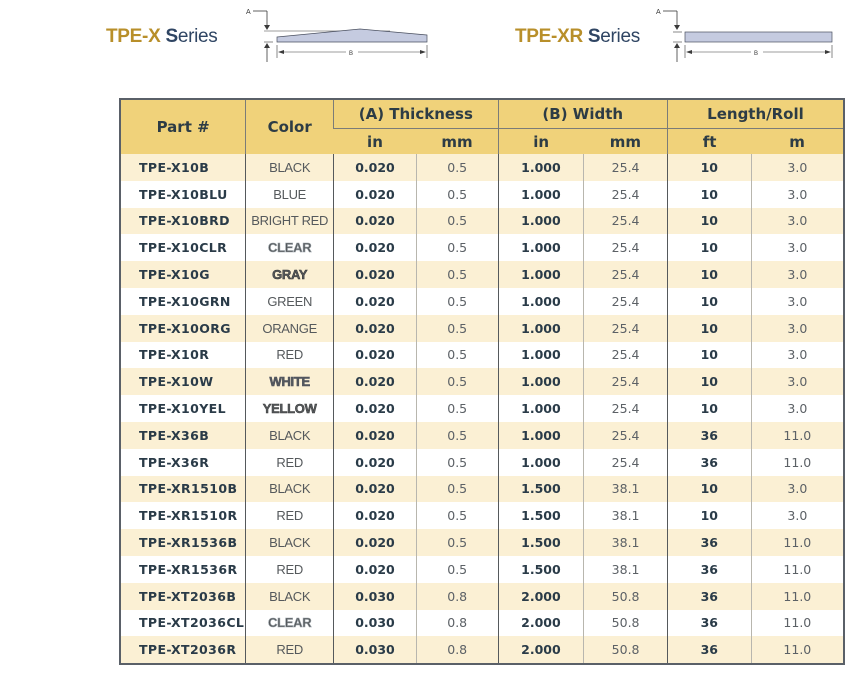  I want to click on table-row: TPE-X10GRN GREEN 0.020 0.5 1.000 25.4 10 3.0, so click(482, 301).